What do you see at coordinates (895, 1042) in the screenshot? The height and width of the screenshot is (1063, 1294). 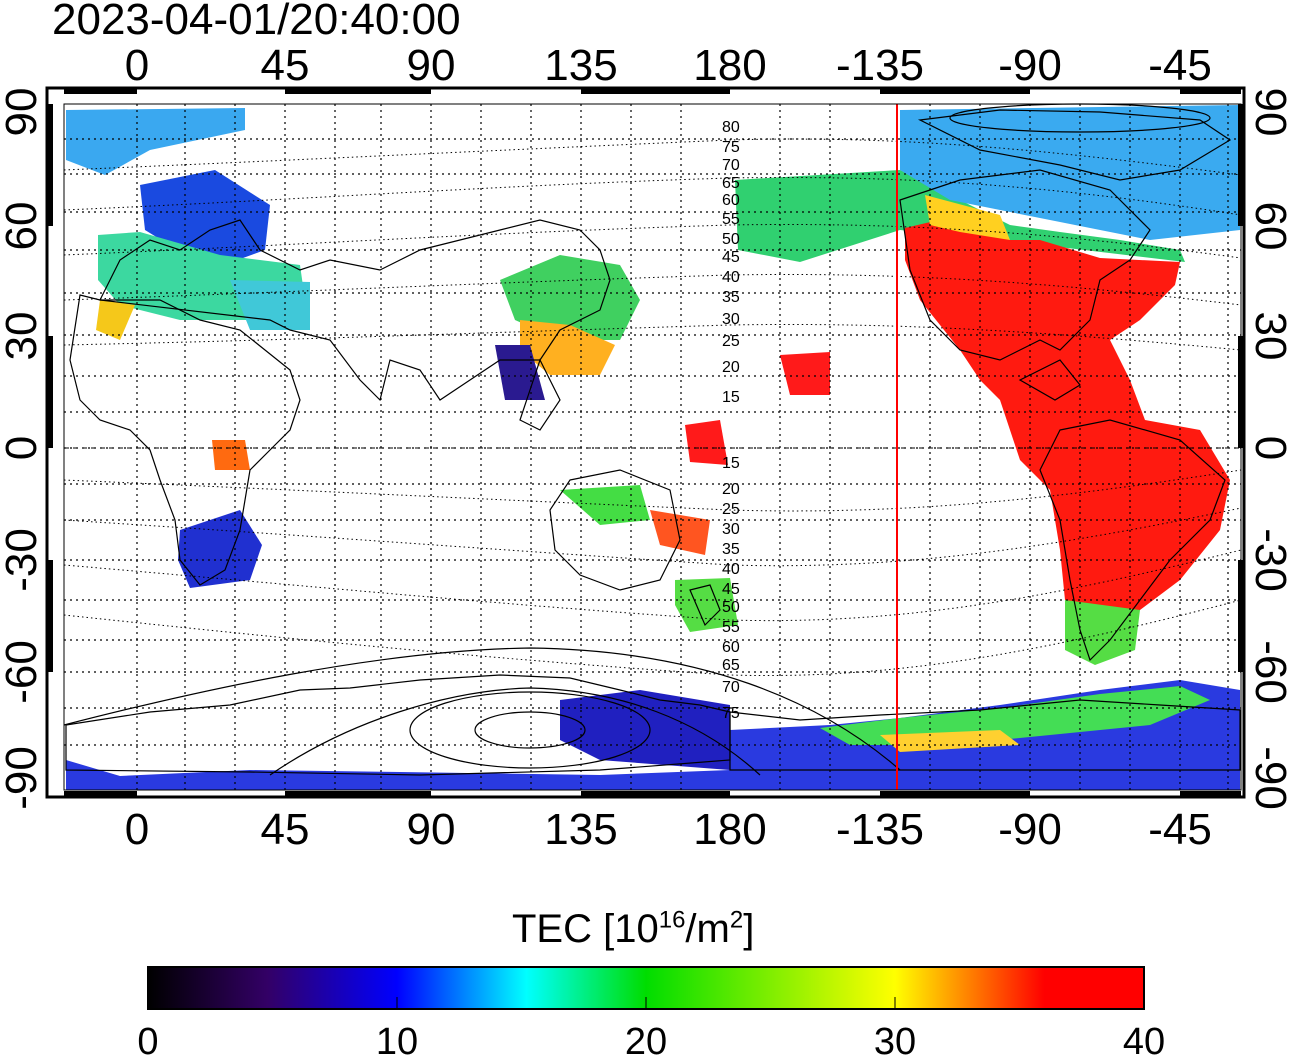 I see `colorbar-tick-label: 30` at bounding box center [895, 1042].